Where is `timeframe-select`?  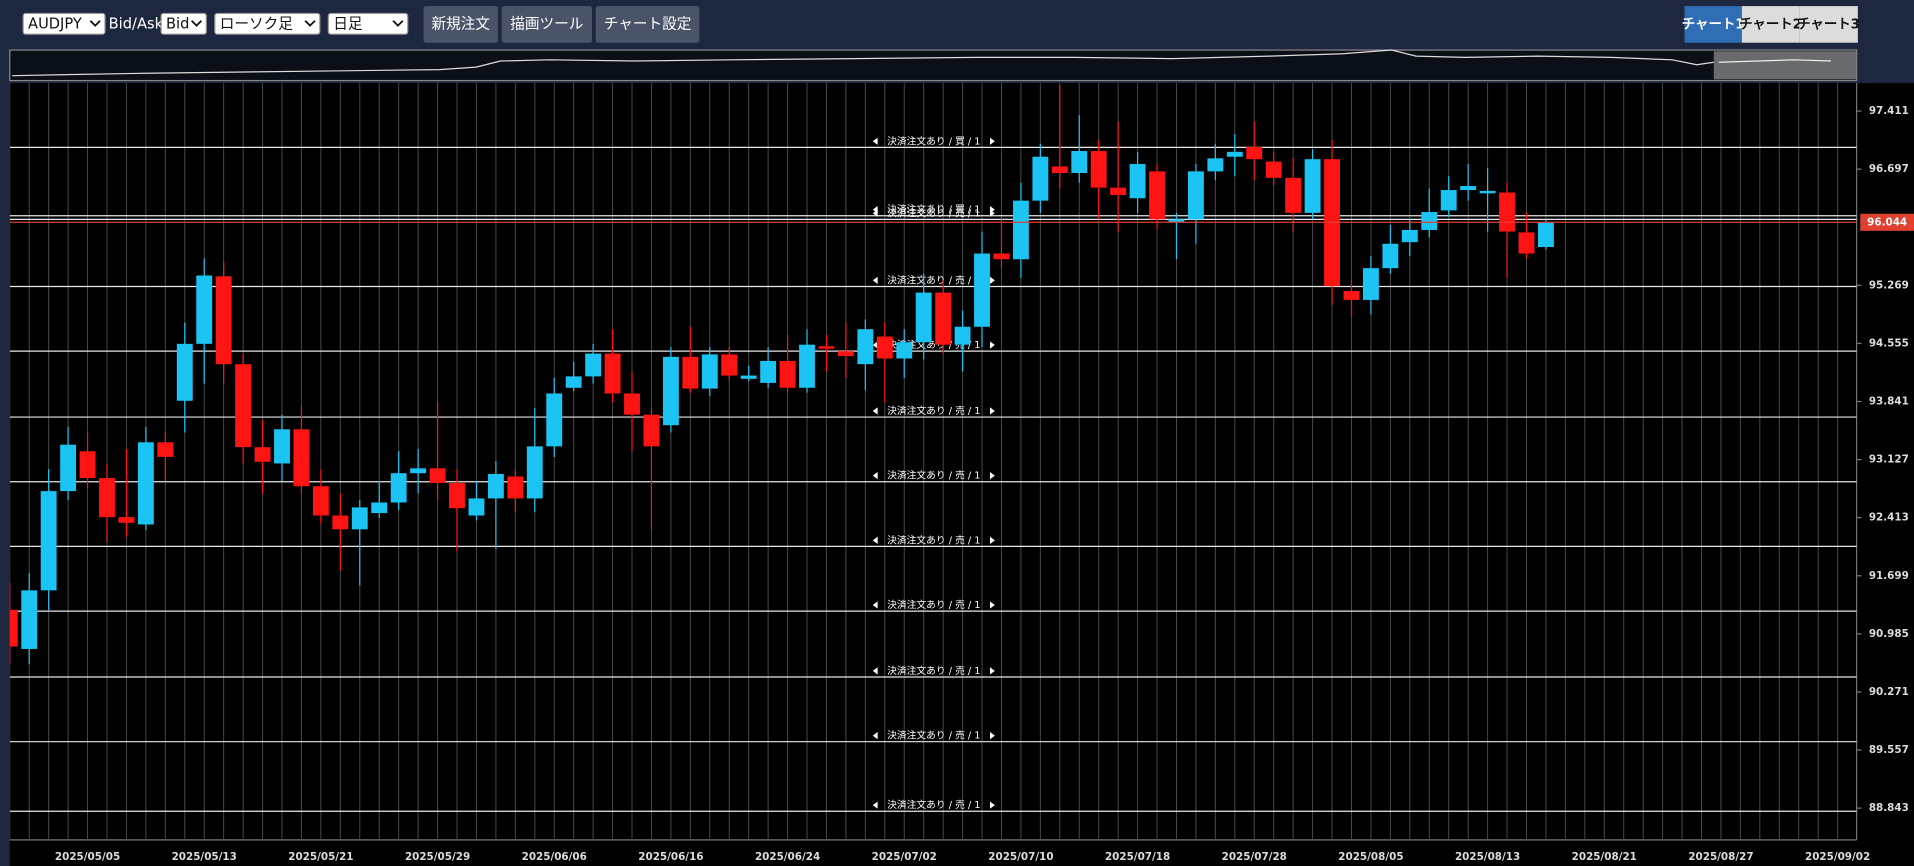 timeframe-select is located at coordinates (368, 23).